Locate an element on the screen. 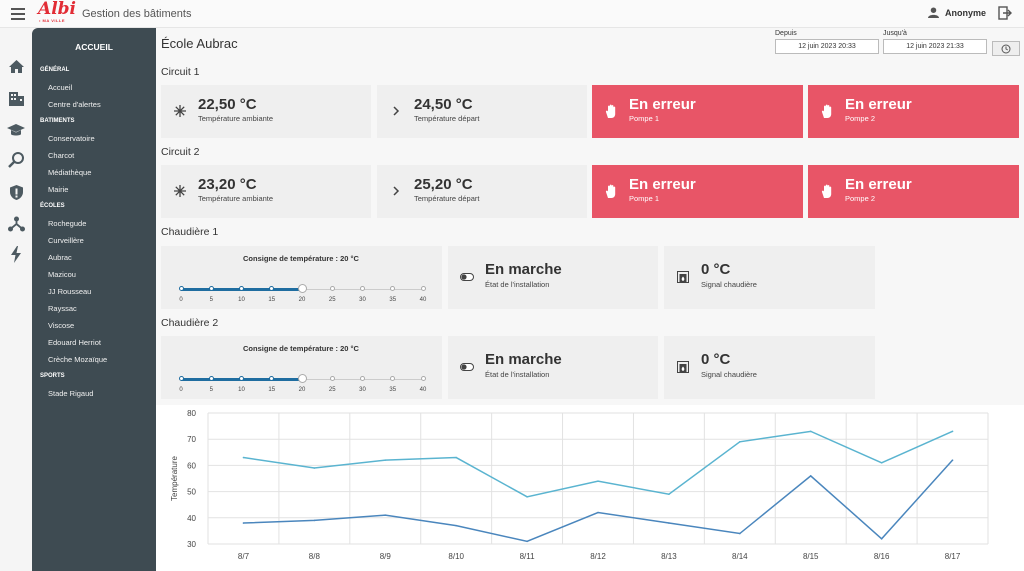  icon-rail is located at coordinates (16, 299).